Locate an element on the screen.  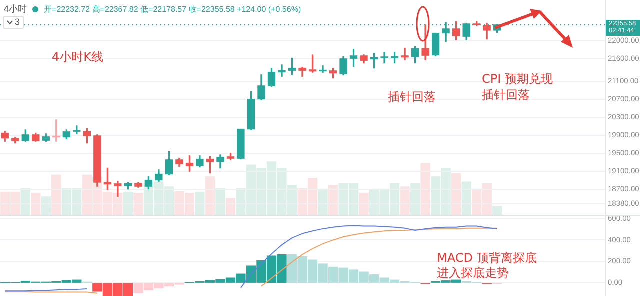
annotation: 进入探底走势 is located at coordinates (473, 273).